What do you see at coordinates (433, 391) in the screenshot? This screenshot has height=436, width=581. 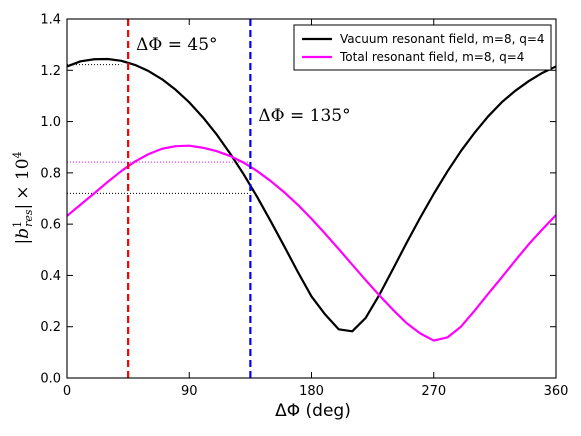 I see `x-tick-label: 270` at bounding box center [433, 391].